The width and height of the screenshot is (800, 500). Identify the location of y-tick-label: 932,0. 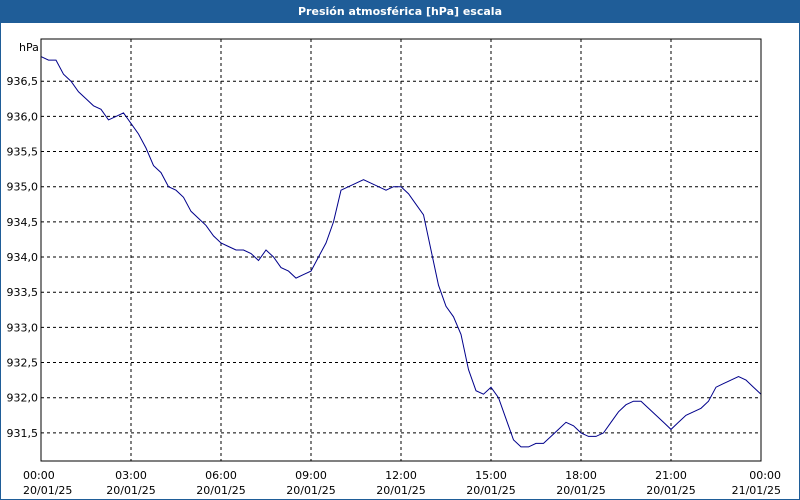
(23, 398).